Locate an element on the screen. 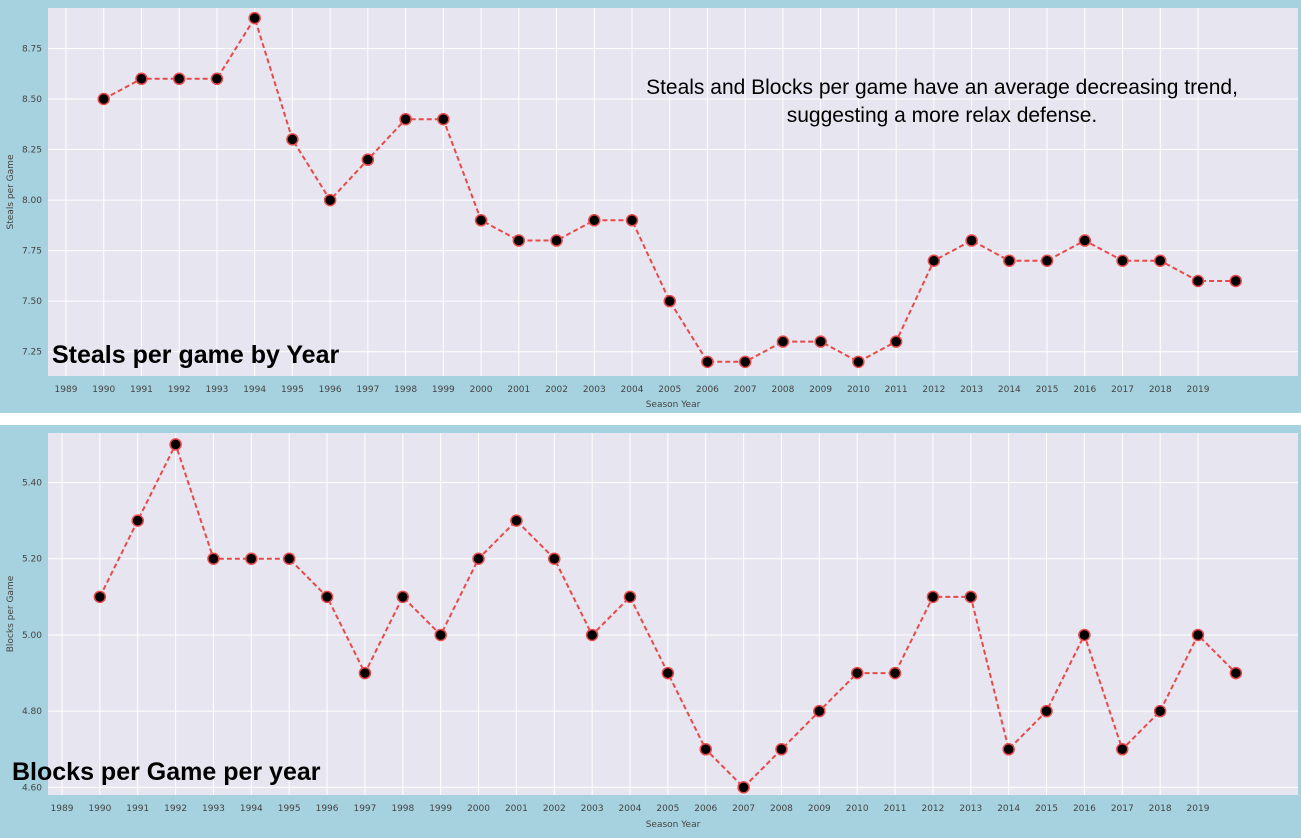 Image resolution: width=1301 pixels, height=838 pixels. blocks-xtick-label-2019: 2019 is located at coordinates (1198, 809).